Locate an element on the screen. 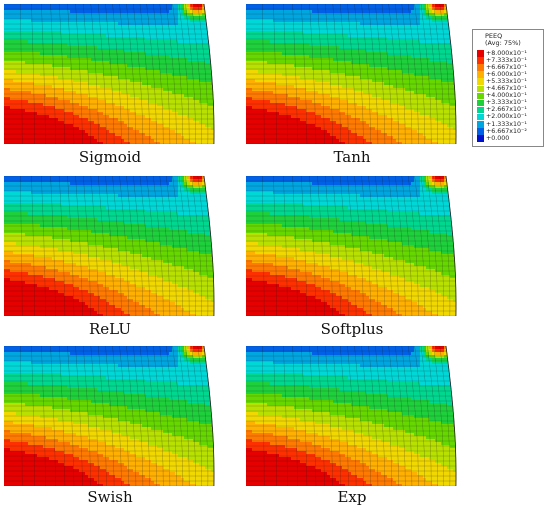 The width and height of the screenshot is (550, 513). legend-label: +6.667x10⁻² is located at coordinates (506, 131).